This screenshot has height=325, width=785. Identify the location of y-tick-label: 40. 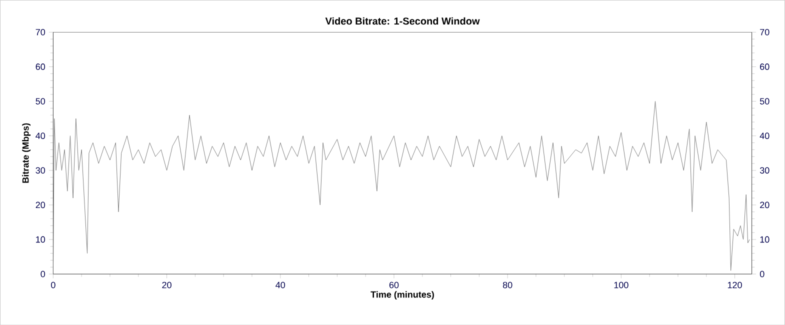
(41, 135).